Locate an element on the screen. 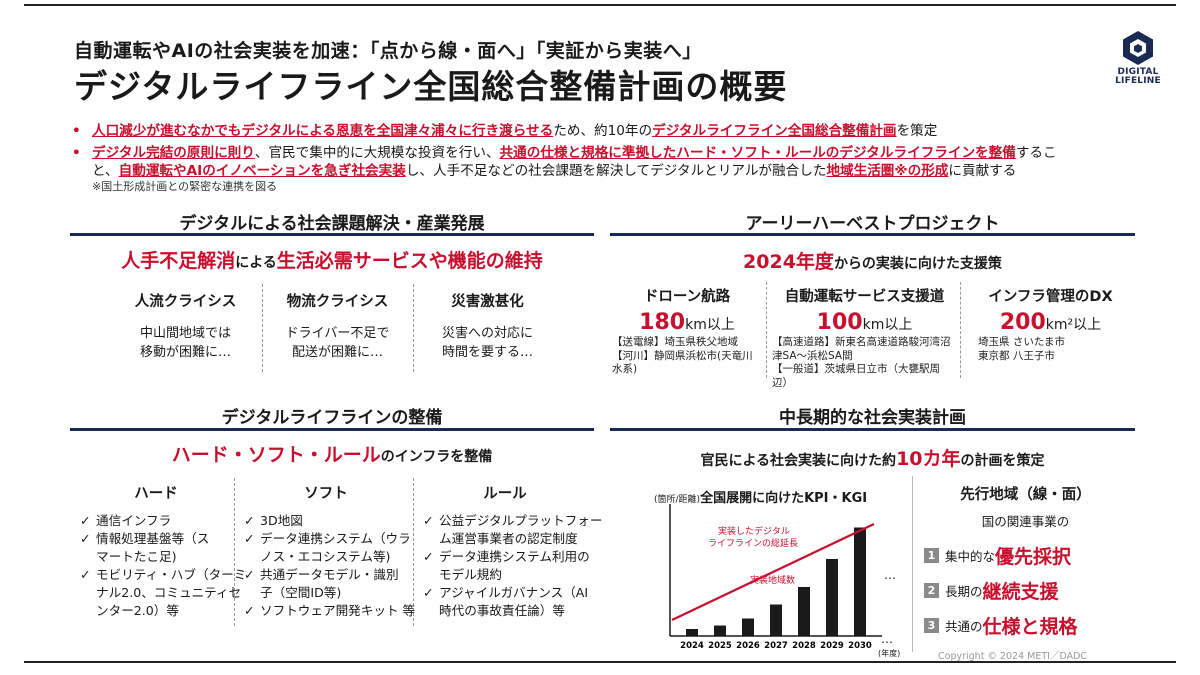 Image resolution: width=1200 pixels, height=675 pixels. project-details: 埼玉県 さいたま市 東京都 八王子市 is located at coordinates (1050, 349).